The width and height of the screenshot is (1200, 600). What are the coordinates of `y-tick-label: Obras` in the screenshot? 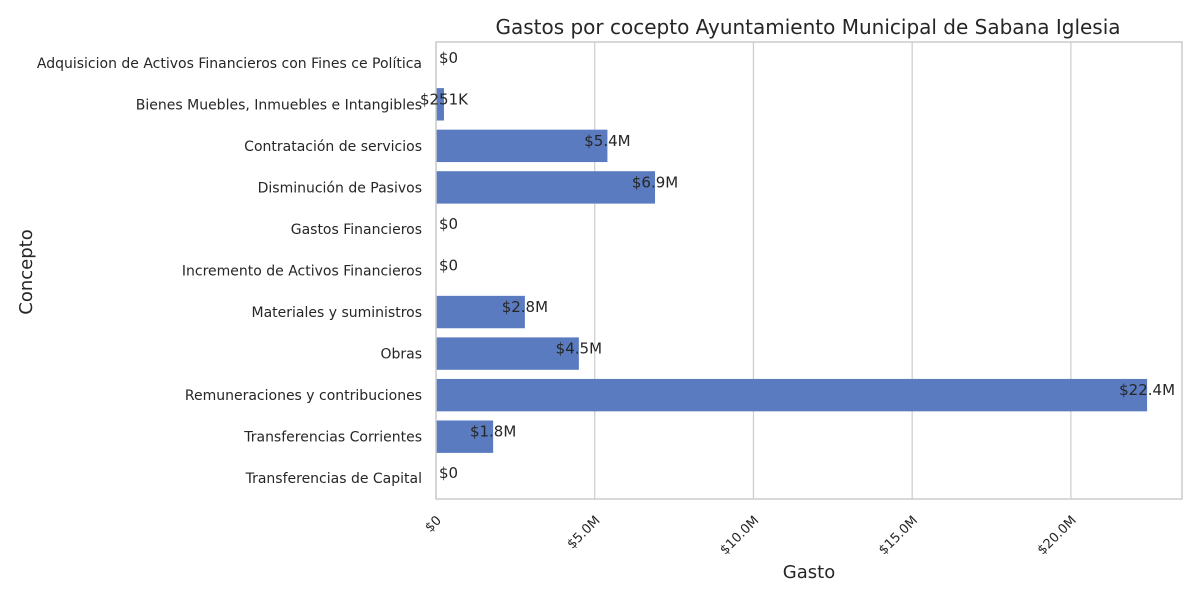 It's located at (401, 355).